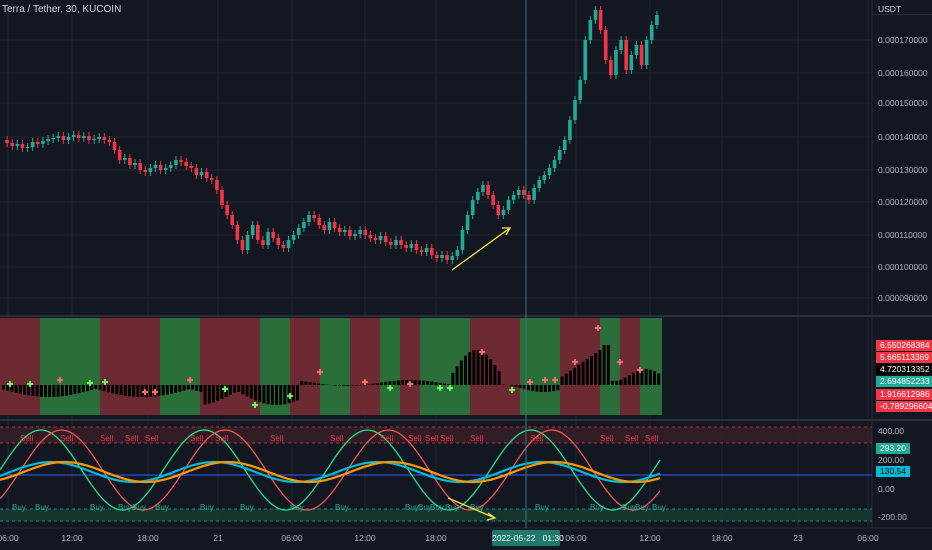 This screenshot has width=932, height=550. I want to click on price-axis-label: 0.000130000, so click(903, 170).